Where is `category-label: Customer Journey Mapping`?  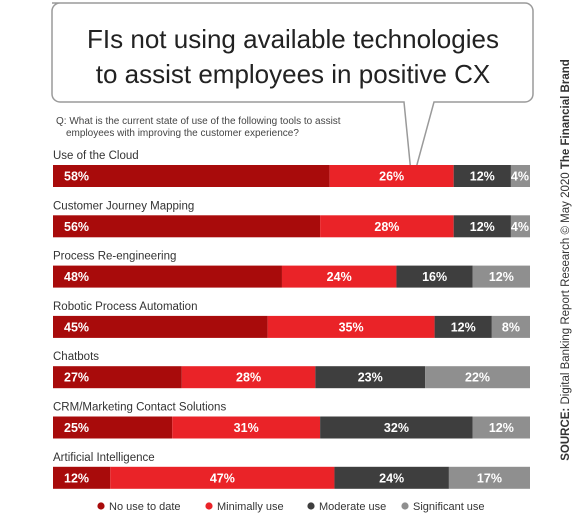 category-label: Customer Journey Mapping is located at coordinates (123, 206).